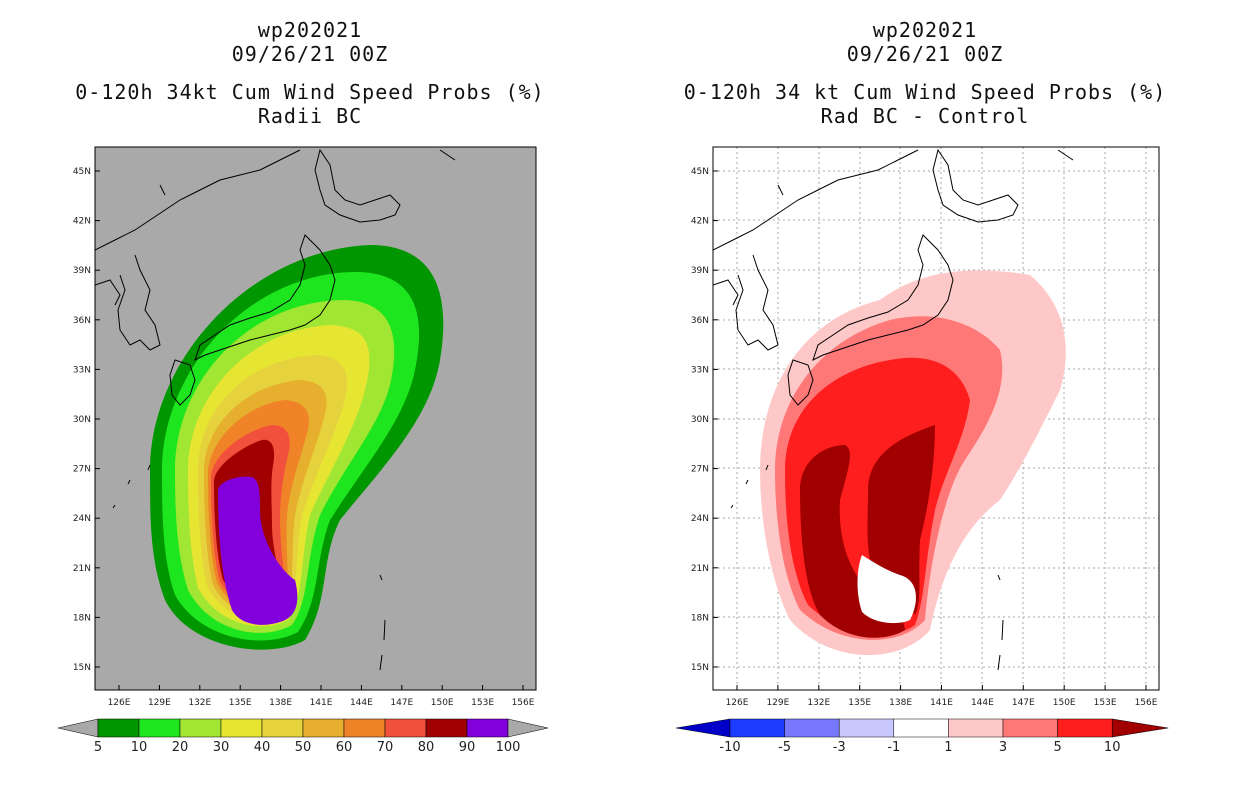 The width and height of the screenshot is (1236, 800). What do you see at coordinates (199, 703) in the screenshot?
I see `left-lon-label: 132E` at bounding box center [199, 703].